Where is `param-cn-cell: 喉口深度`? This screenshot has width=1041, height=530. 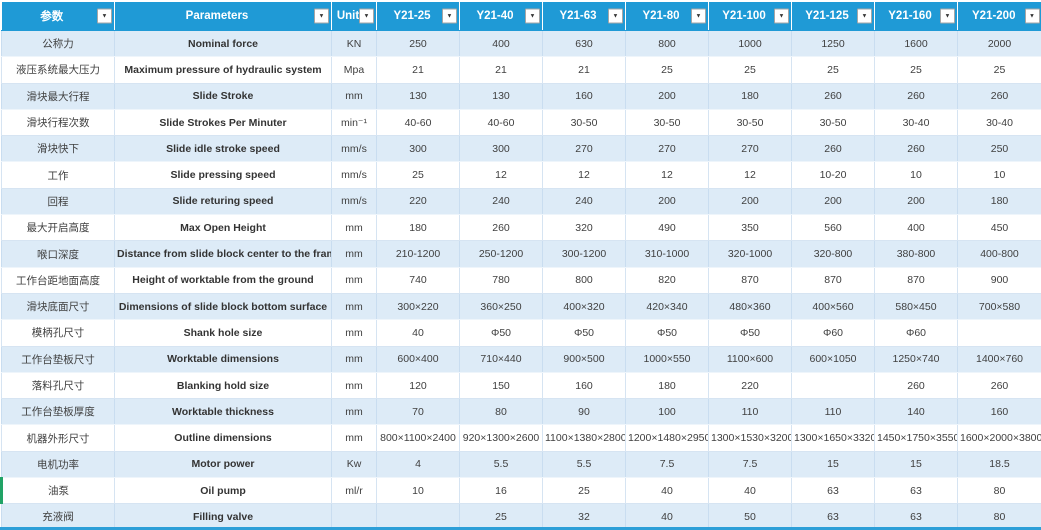
param-cn-cell: 喉口深度 is located at coordinates (58, 254).